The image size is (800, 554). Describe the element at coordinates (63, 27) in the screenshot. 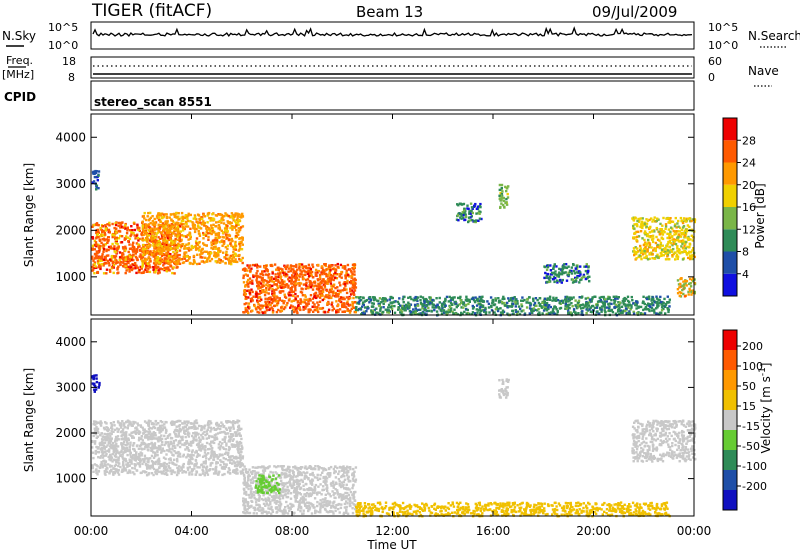

I see `noise-left-top-tick: 10^5` at that location.